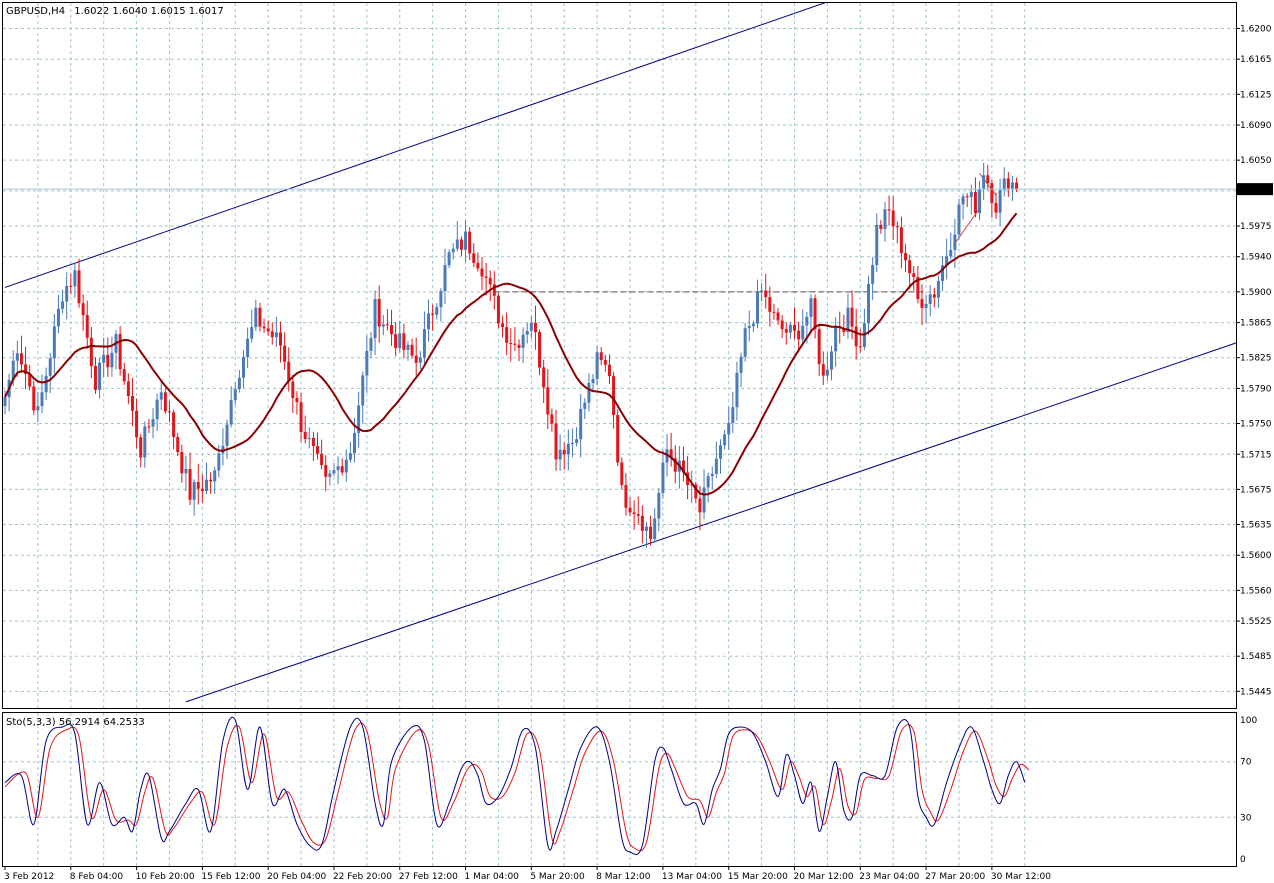 This screenshot has width=1274, height=883. I want to click on price-tick-label: 1.6200, so click(1256, 29).